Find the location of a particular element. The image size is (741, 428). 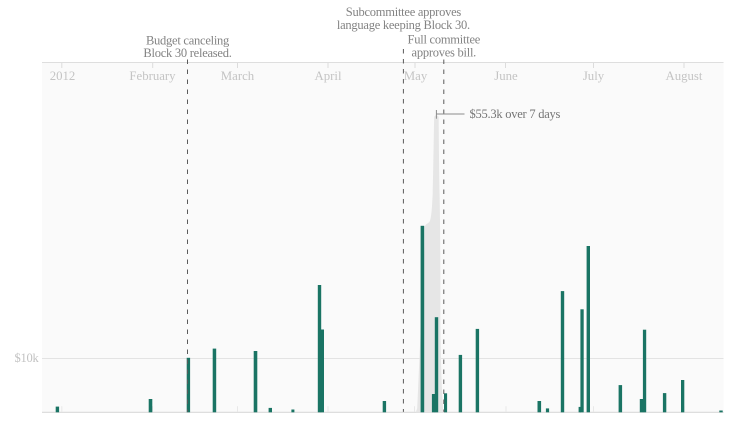

svg-text: Budget canceling is located at coordinates (188, 40).